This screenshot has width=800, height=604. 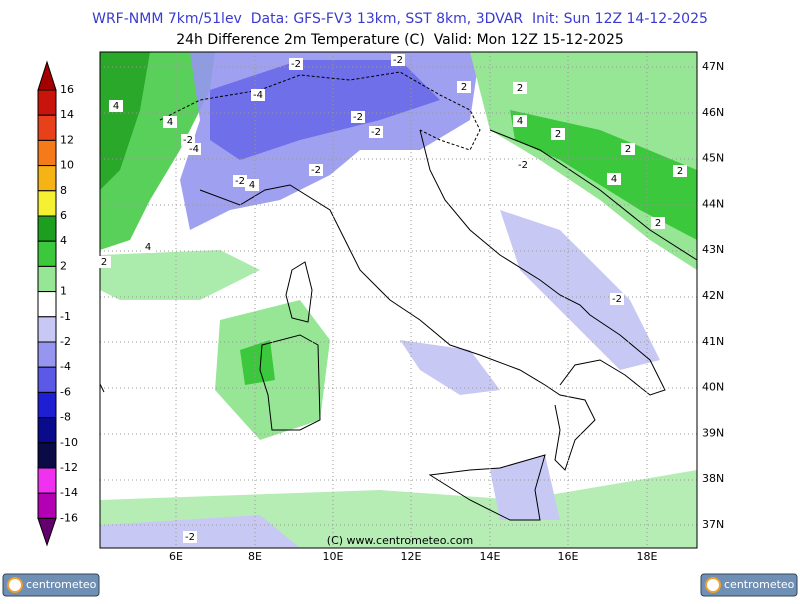 I want to click on colorbar-label: -10, so click(x=69, y=442).